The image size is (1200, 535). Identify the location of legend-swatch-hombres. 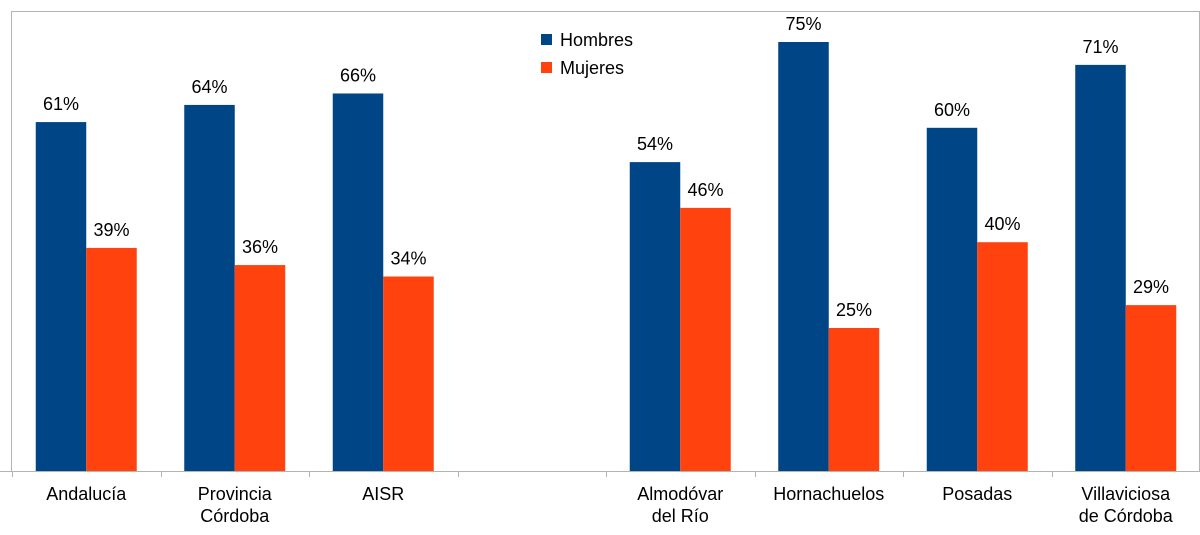
(546, 39).